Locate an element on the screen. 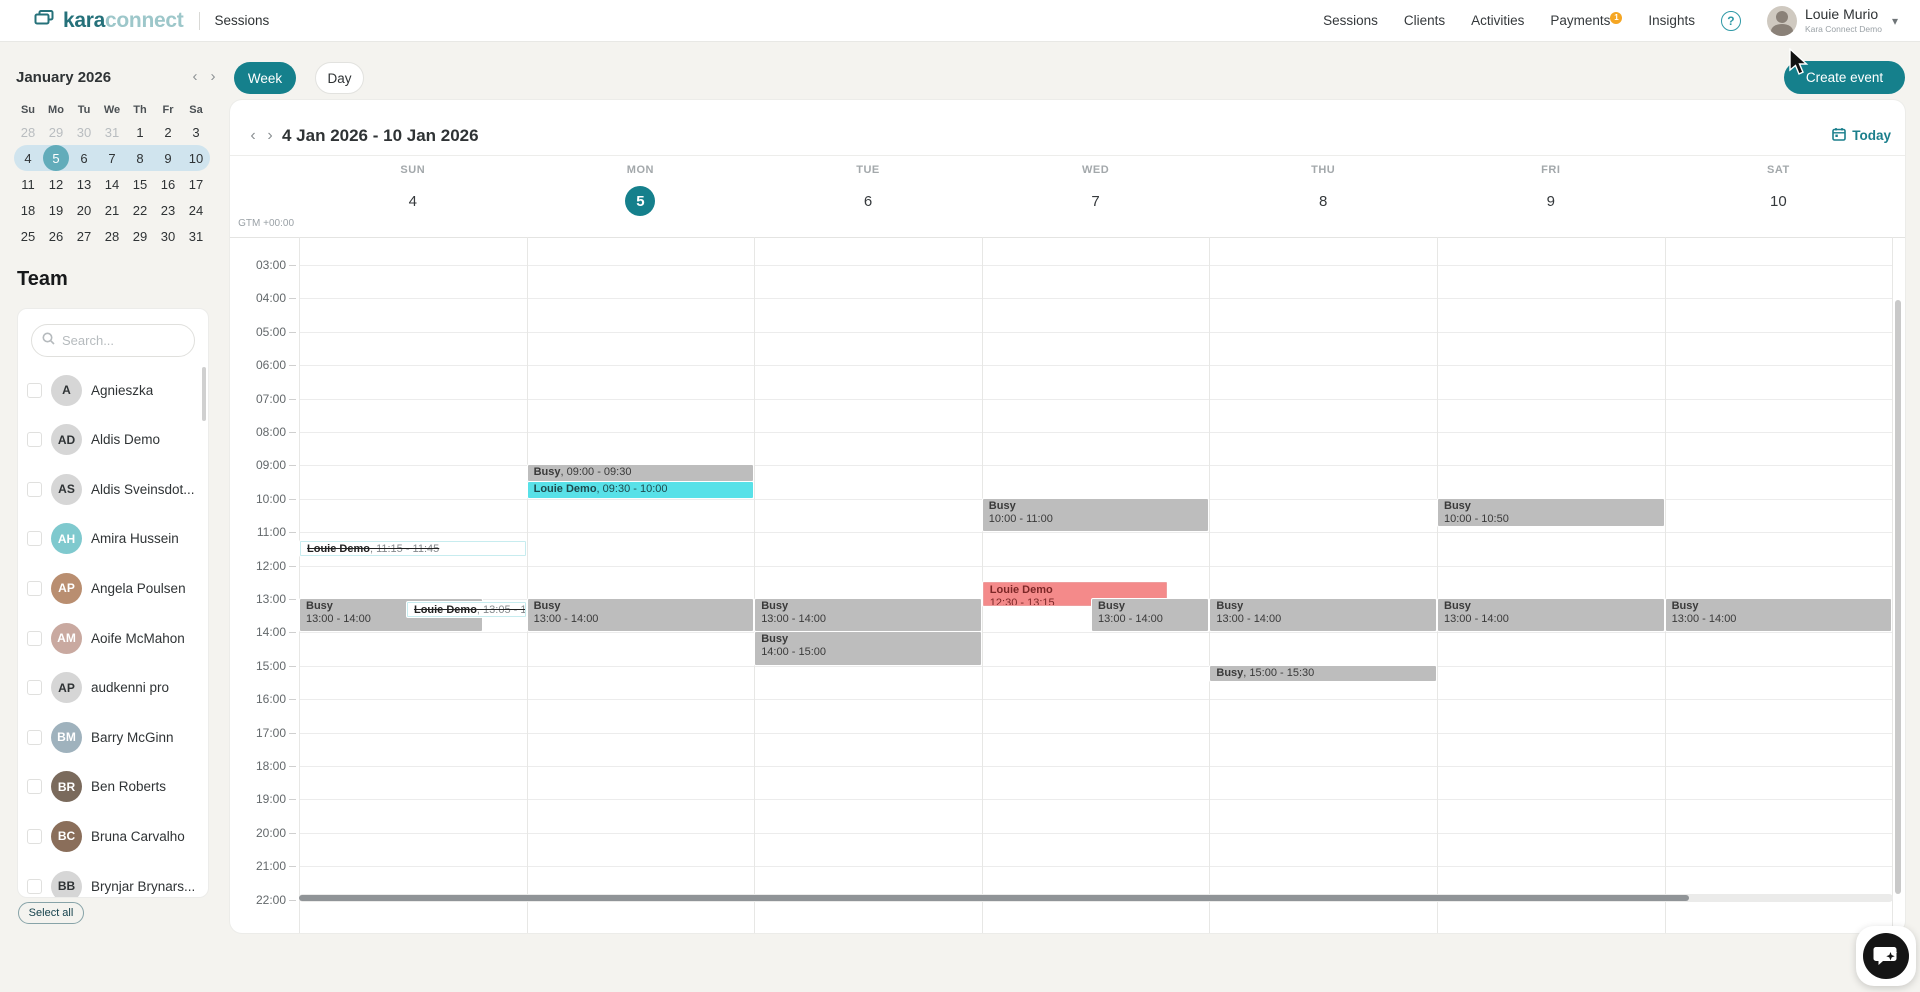 This screenshot has height=992, width=1920. mini-calendar-day: 4 is located at coordinates (28, 158).